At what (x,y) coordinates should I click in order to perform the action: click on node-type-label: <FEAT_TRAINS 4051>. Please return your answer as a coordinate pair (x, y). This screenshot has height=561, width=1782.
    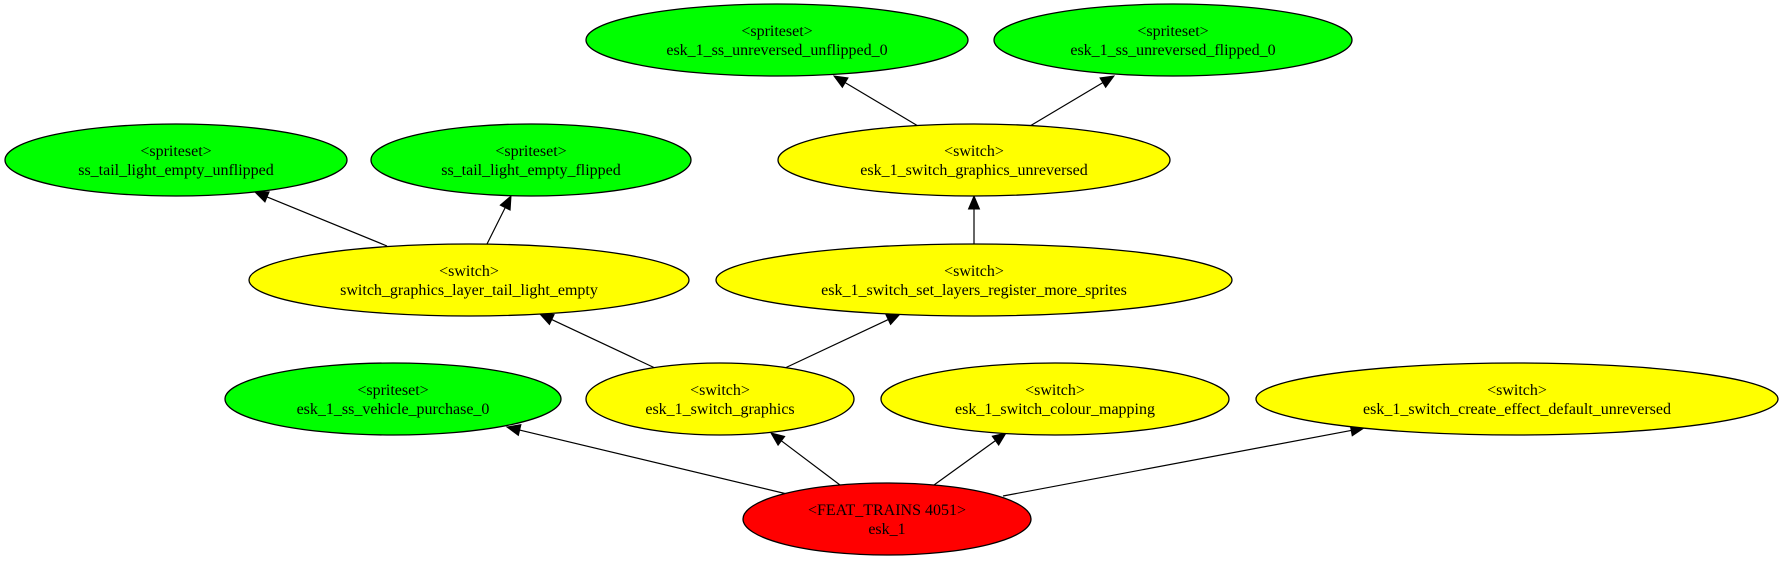
    Looking at the image, I should click on (887, 510).